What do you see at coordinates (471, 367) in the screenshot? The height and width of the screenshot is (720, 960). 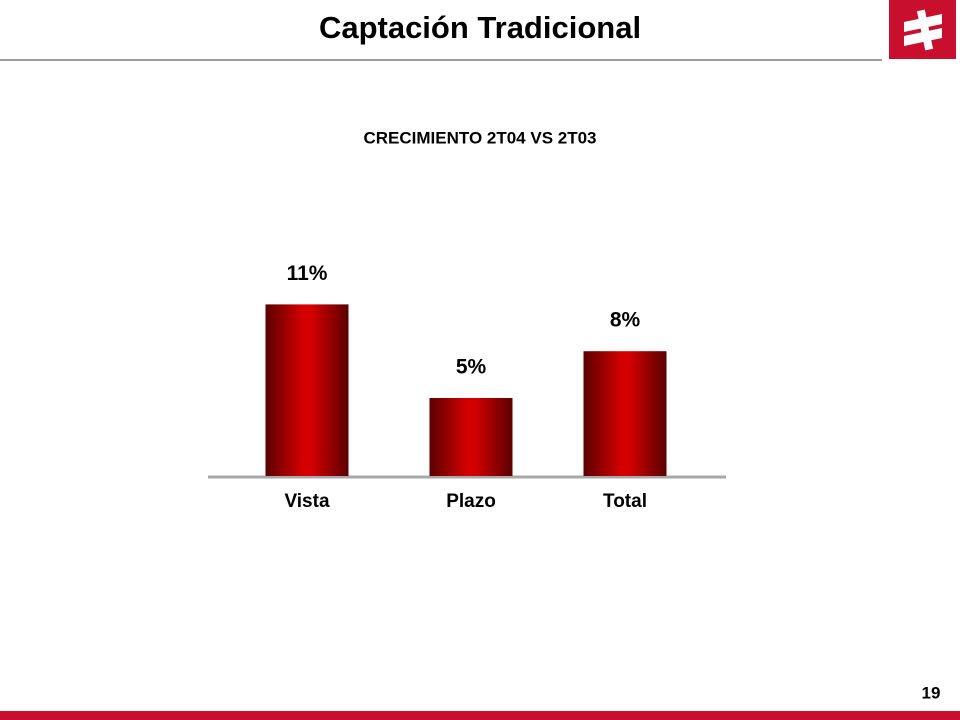 I see `value-label: 5%` at bounding box center [471, 367].